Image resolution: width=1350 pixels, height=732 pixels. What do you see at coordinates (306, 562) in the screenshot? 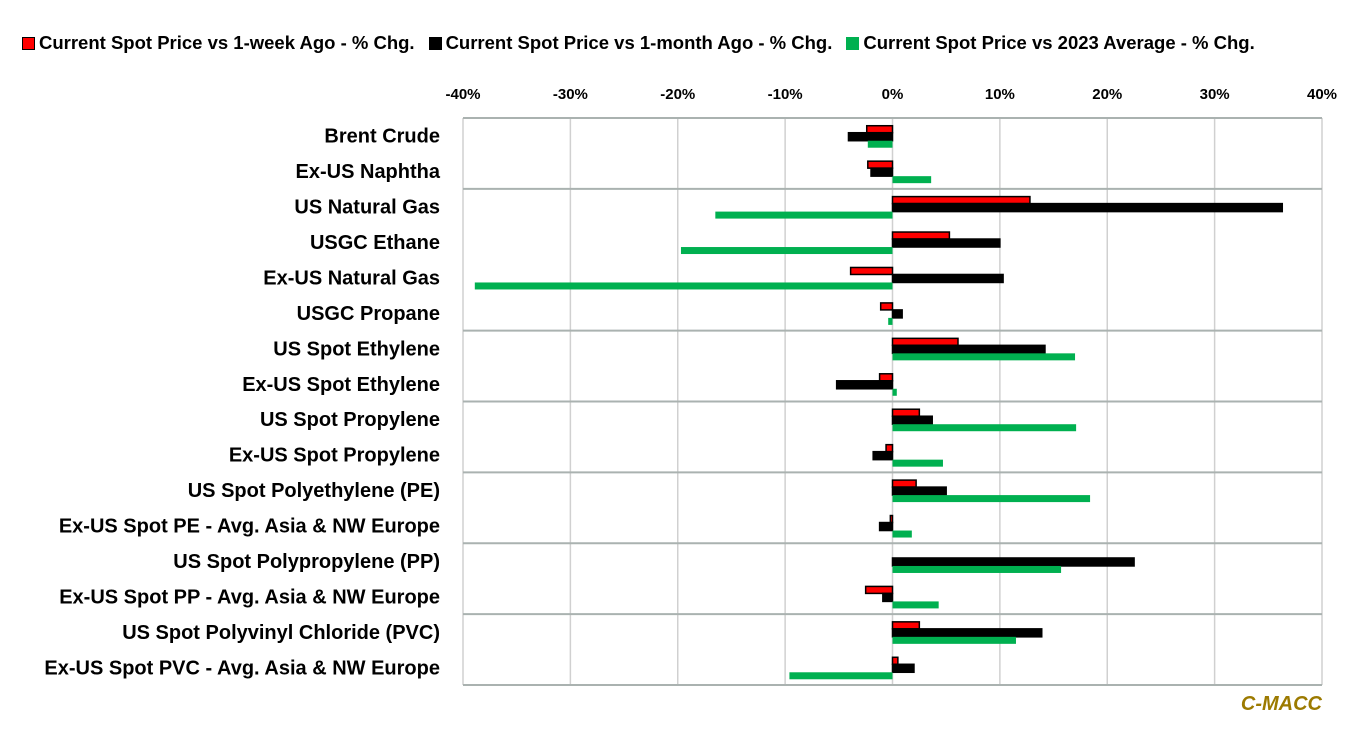
I see `category-label: US Spot Polypropylene (PP)` at bounding box center [306, 562].